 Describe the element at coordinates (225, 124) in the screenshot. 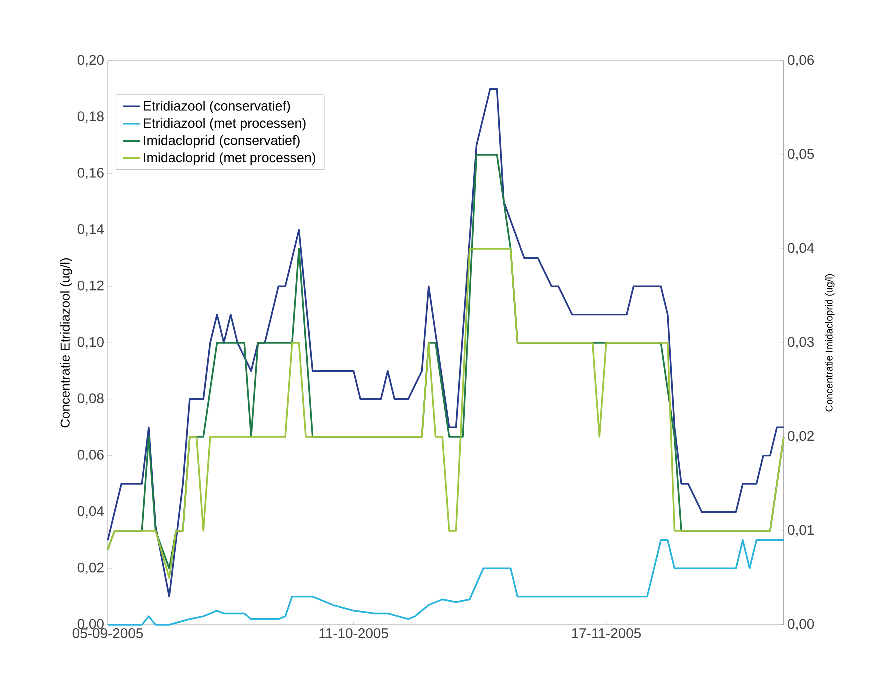

I see `legend-label: Etridiazool (met processen)` at that location.